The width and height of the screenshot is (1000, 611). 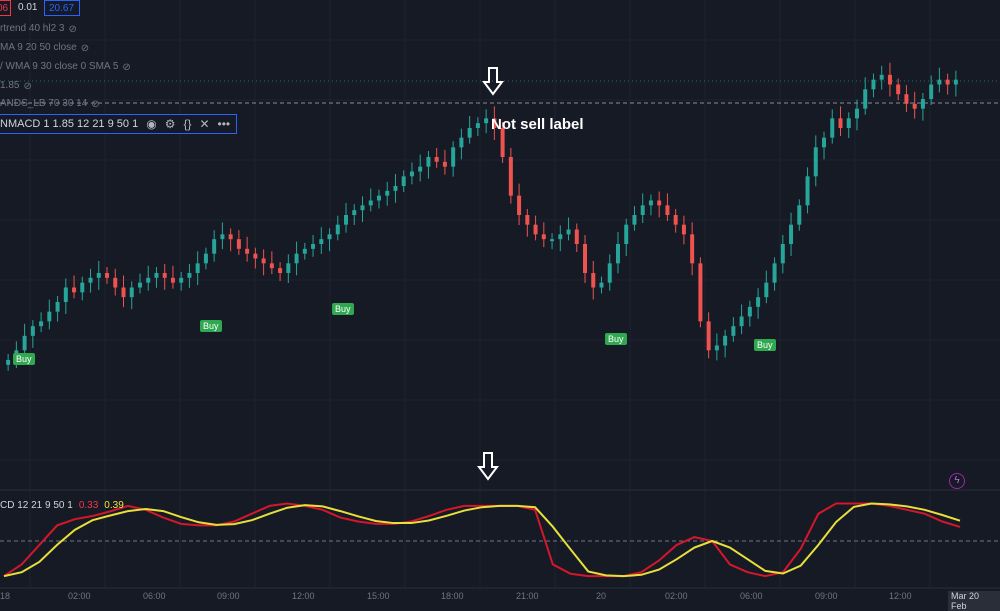 I want to click on x-axis-label: 12:00, so click(x=303, y=596).